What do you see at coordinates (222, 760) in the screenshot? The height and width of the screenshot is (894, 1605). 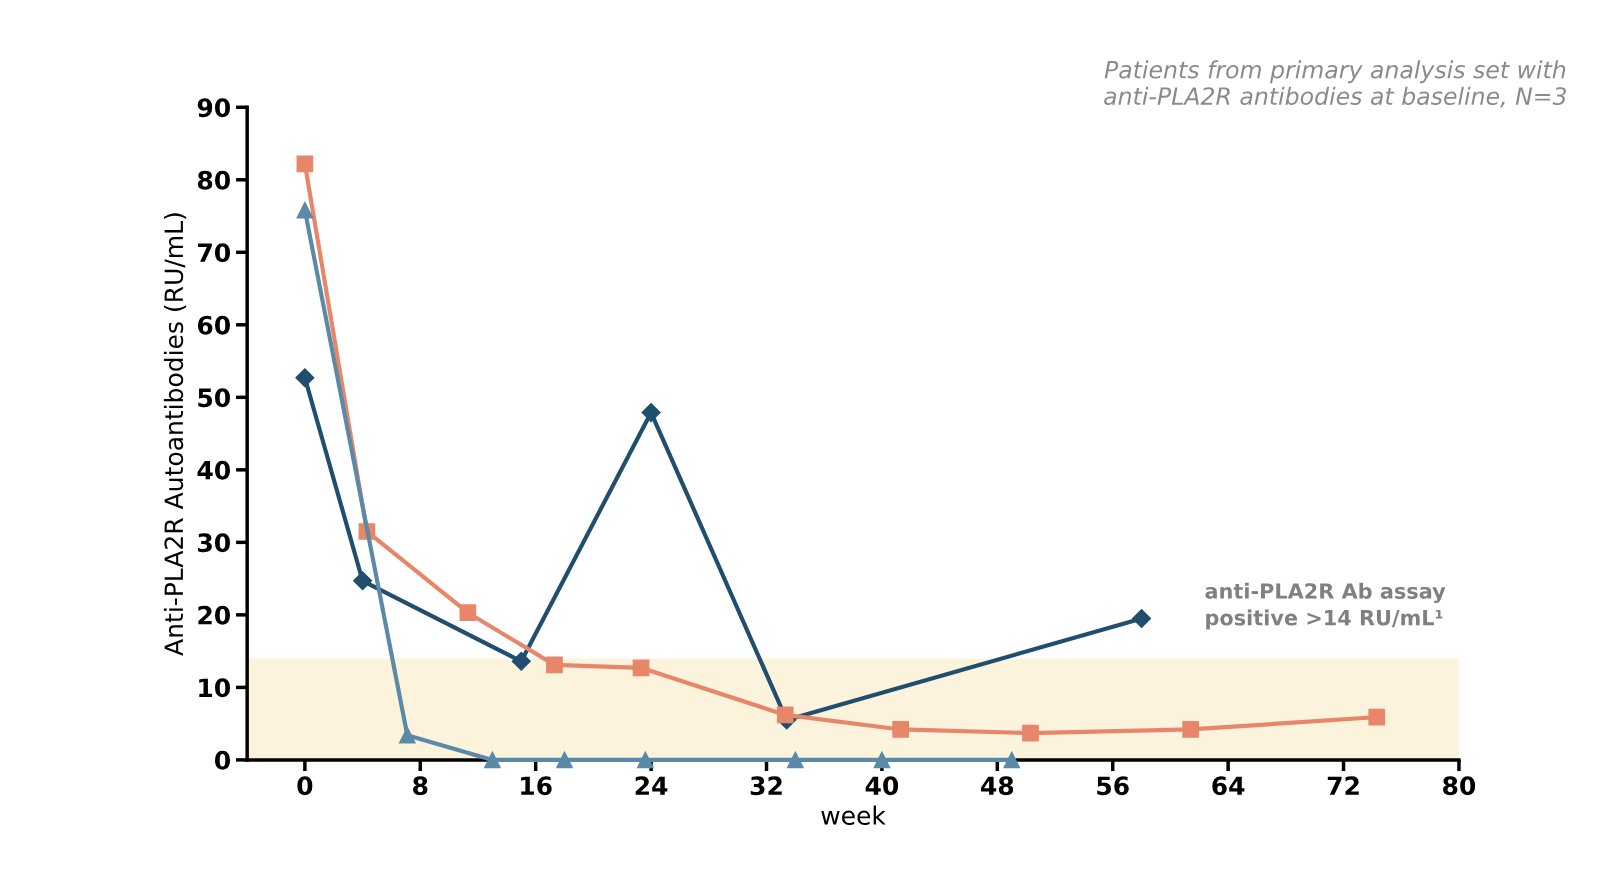 I see `y-tick-label: 0` at bounding box center [222, 760].